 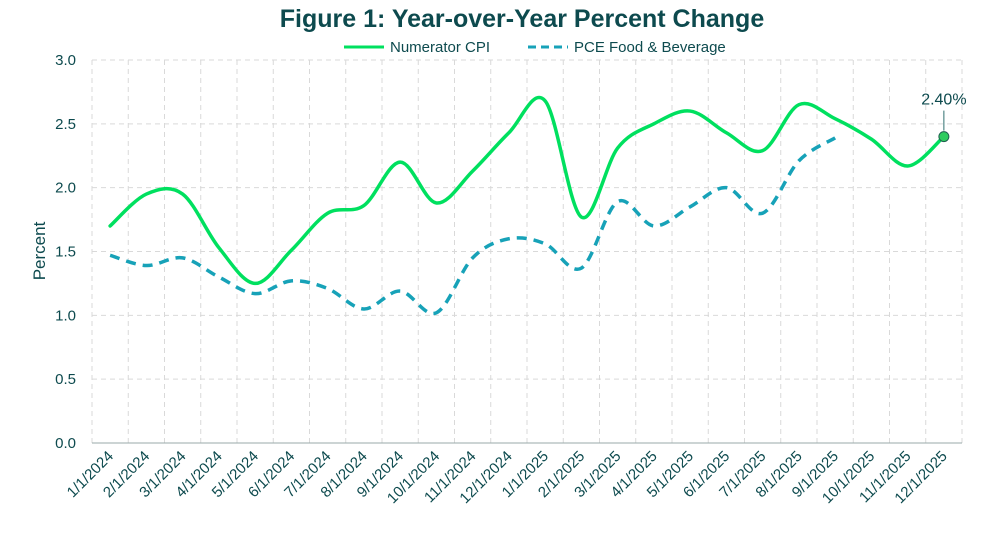 I want to click on y-tick-label: 1.0, so click(x=65, y=315).